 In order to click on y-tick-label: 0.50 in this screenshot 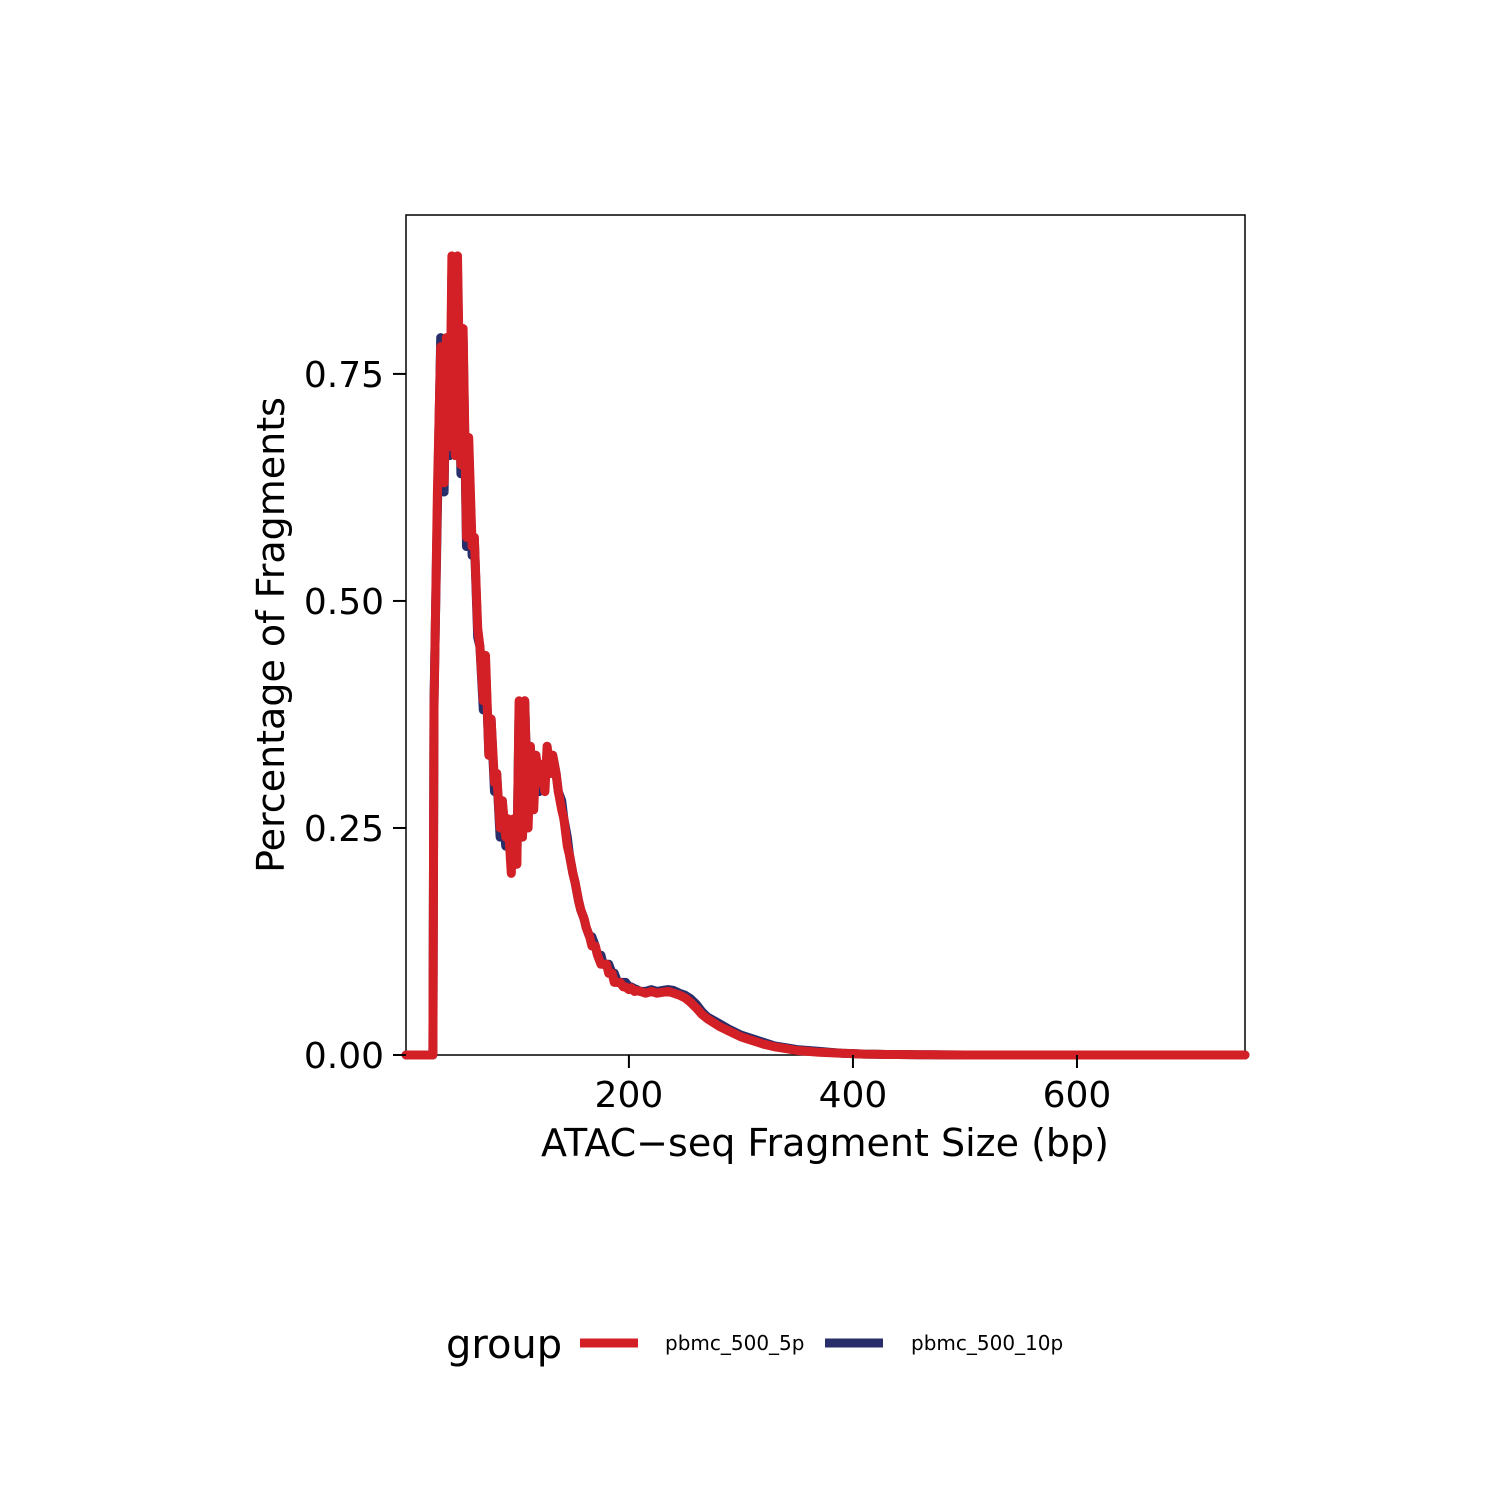, I will do `click(344, 602)`.